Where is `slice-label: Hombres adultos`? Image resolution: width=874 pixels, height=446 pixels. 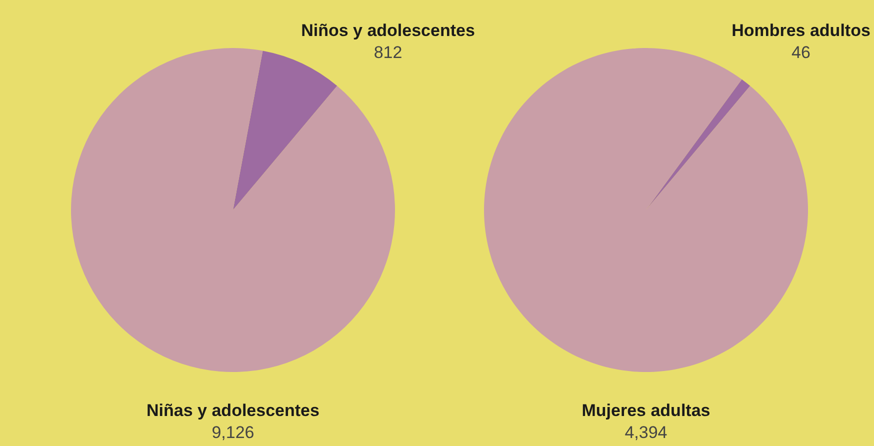
slice-label: Hombres adultos is located at coordinates (801, 30).